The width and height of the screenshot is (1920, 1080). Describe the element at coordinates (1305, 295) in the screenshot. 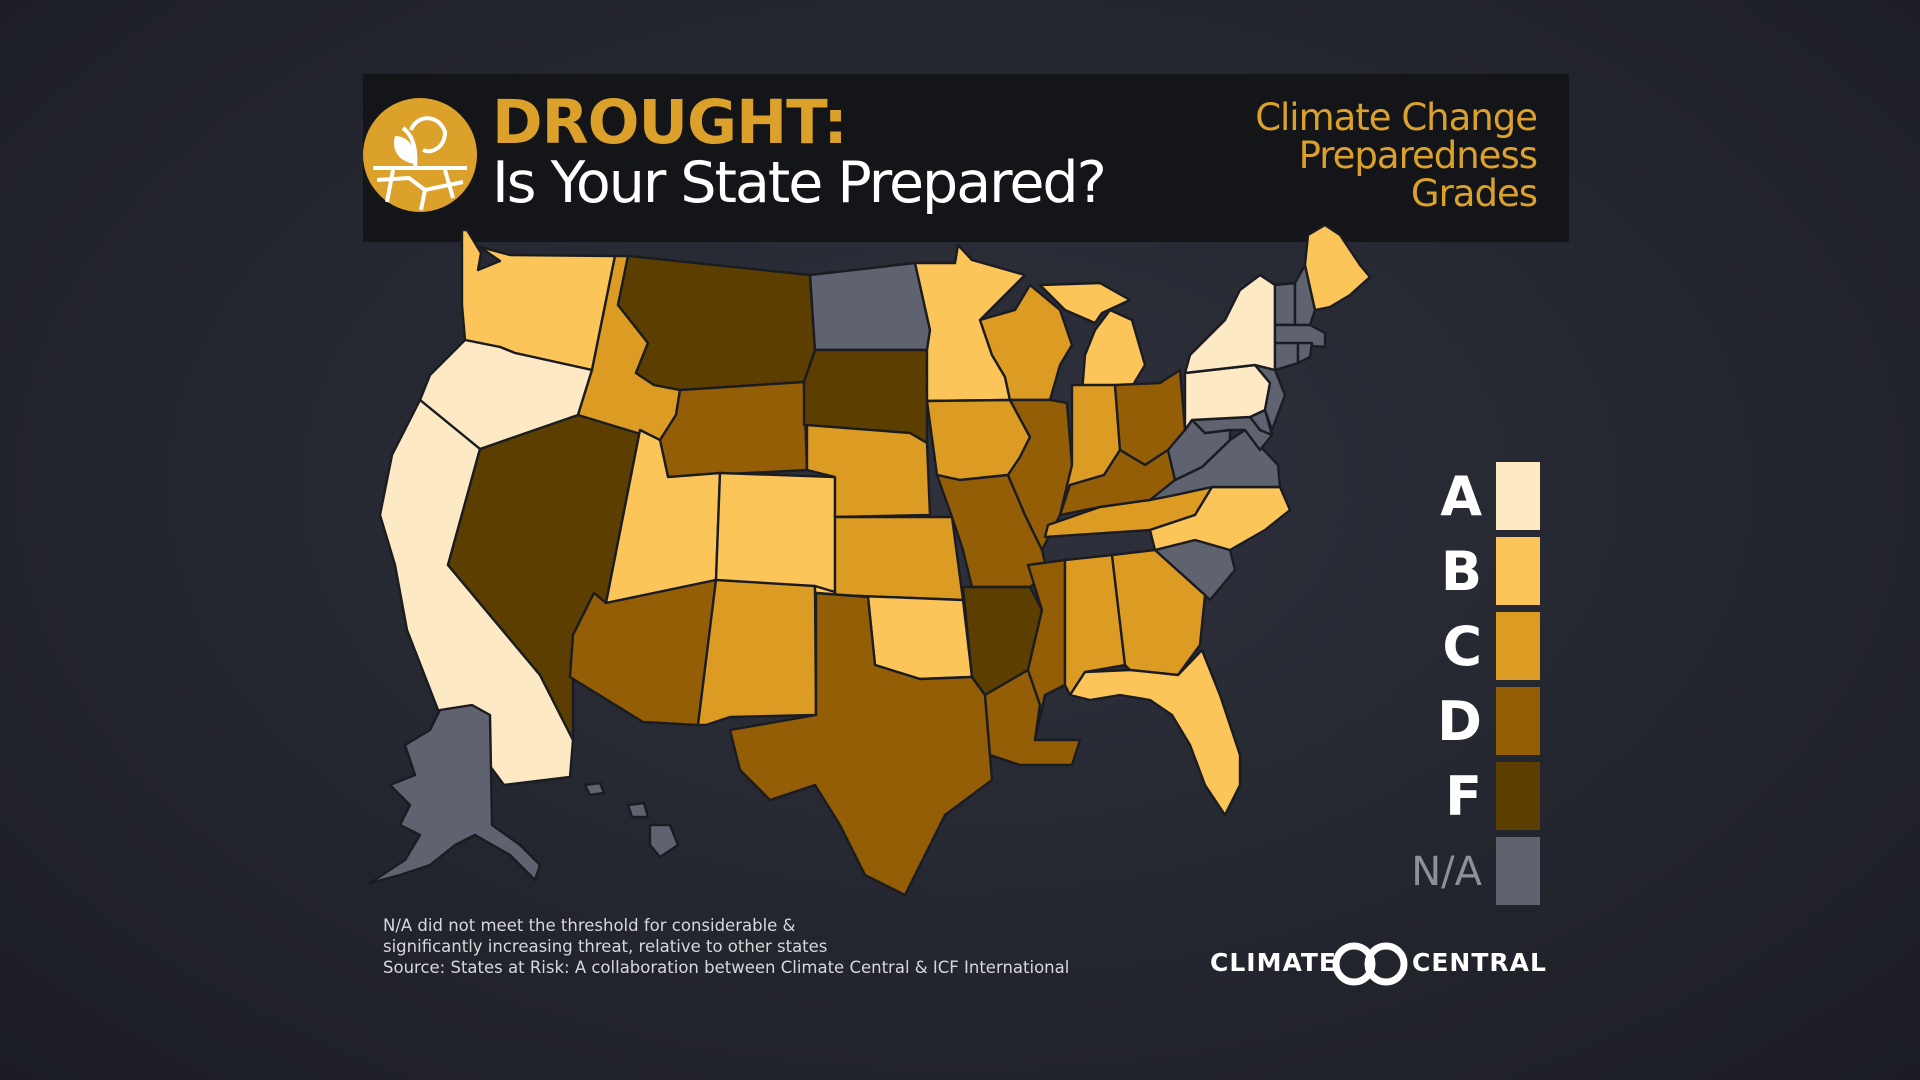

I see `state-nh` at that location.